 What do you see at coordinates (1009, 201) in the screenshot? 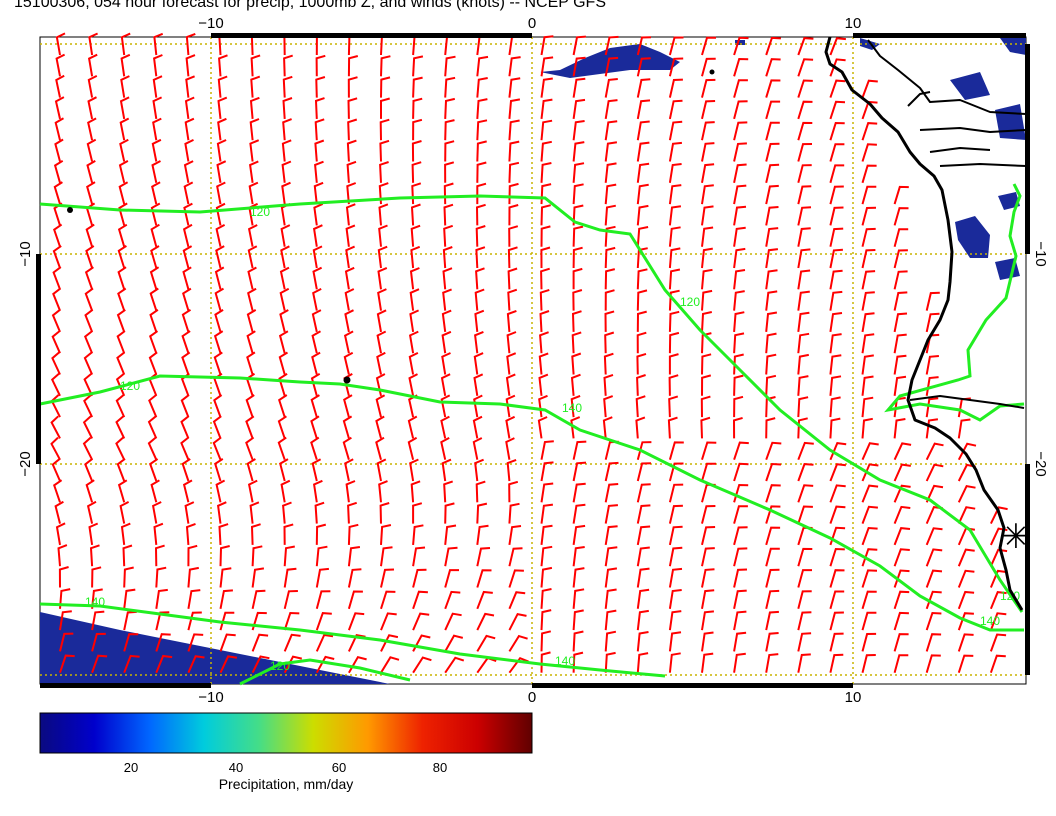
I see `precip-area` at bounding box center [1009, 201].